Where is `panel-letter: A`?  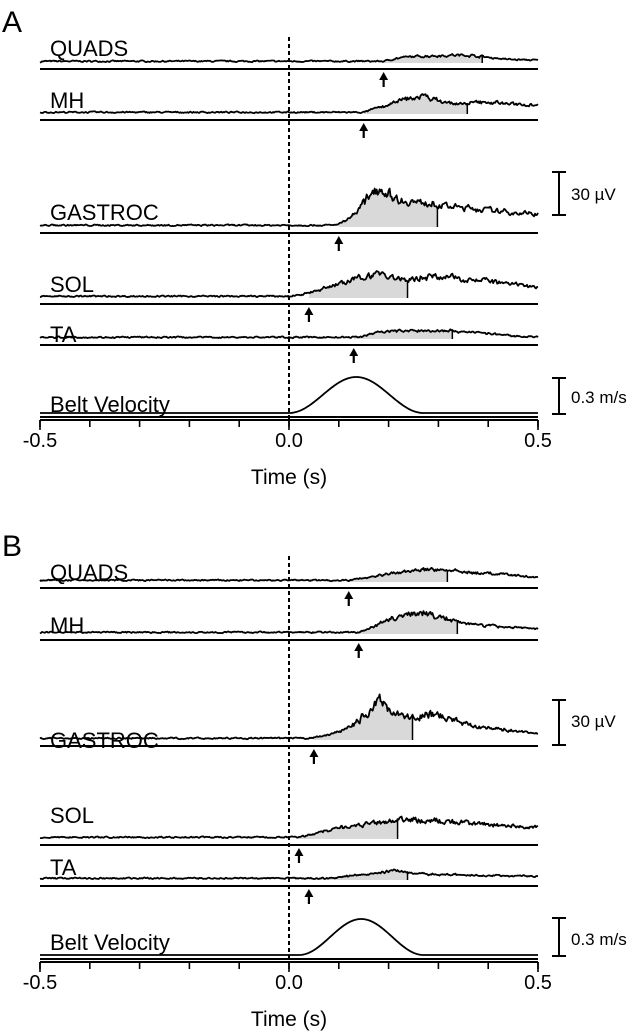
panel-letter: A is located at coordinates (12, 22).